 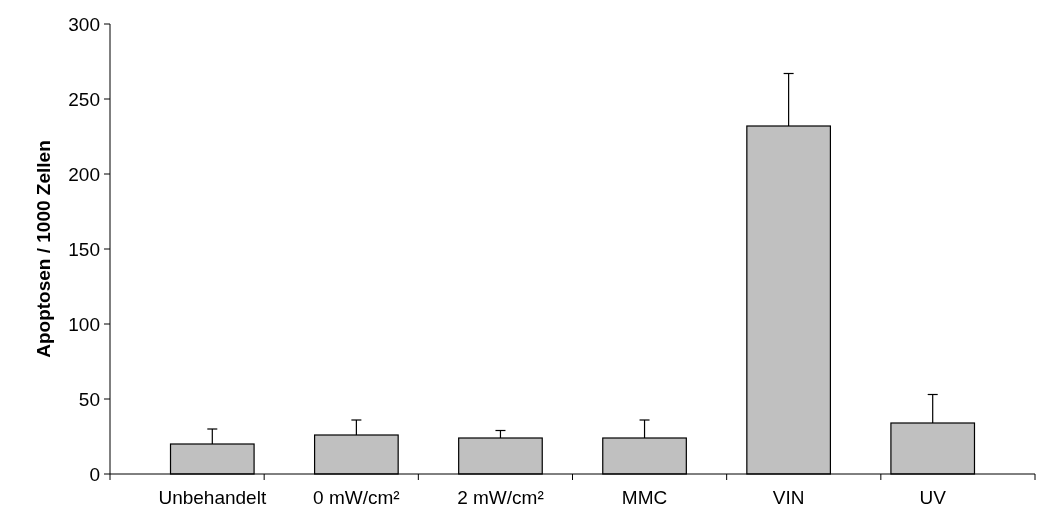 I want to click on x-tick-label: 2 mW/cm², so click(x=500, y=497).